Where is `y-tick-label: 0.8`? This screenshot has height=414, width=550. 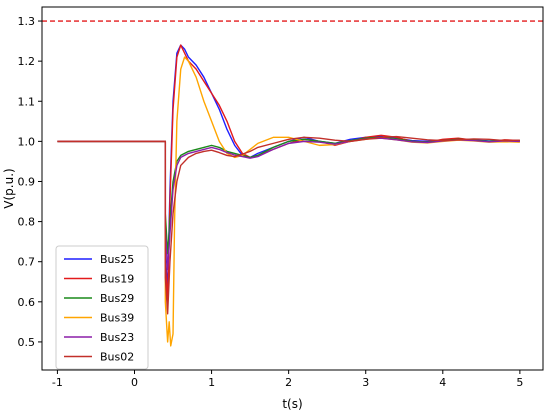
y-tick-label: 0.8 is located at coordinates (27, 222).